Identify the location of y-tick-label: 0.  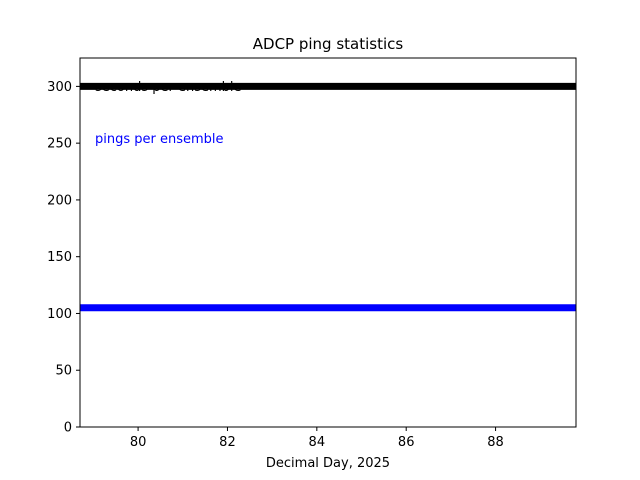
(68, 428).